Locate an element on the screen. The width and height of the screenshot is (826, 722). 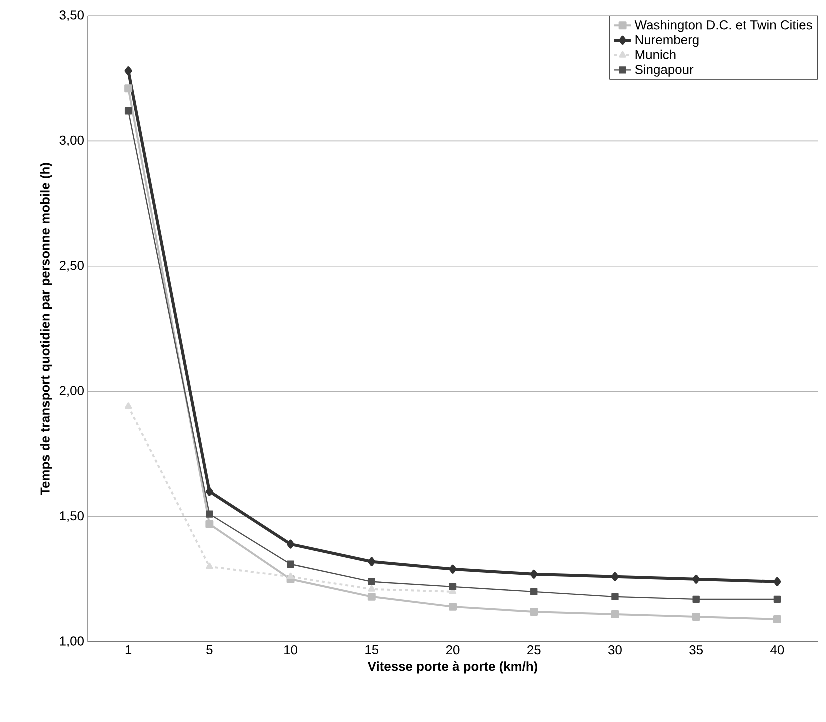
y-tick-label: 3,50 is located at coordinates (72, 16).